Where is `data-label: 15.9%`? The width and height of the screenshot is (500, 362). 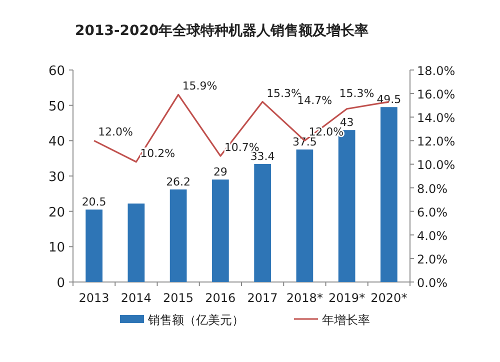 data-label: 15.9% is located at coordinates (200, 86).